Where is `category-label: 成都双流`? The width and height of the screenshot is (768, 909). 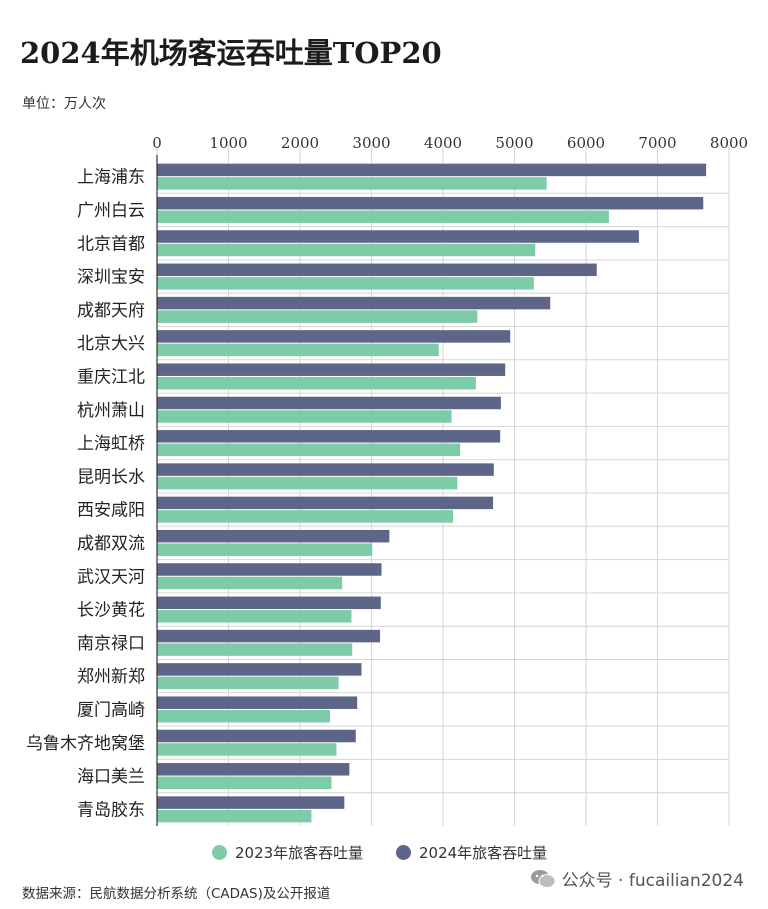
category-label: 成都双流 is located at coordinates (111, 544).